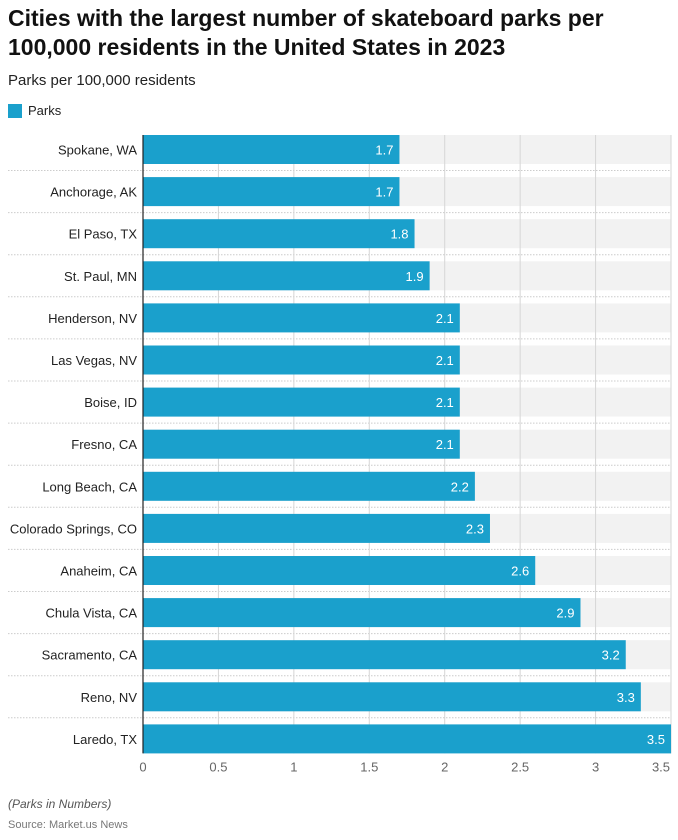 The image size is (678, 840). What do you see at coordinates (661, 766) in the screenshot?
I see `x-tick-label: 3.5` at bounding box center [661, 766].